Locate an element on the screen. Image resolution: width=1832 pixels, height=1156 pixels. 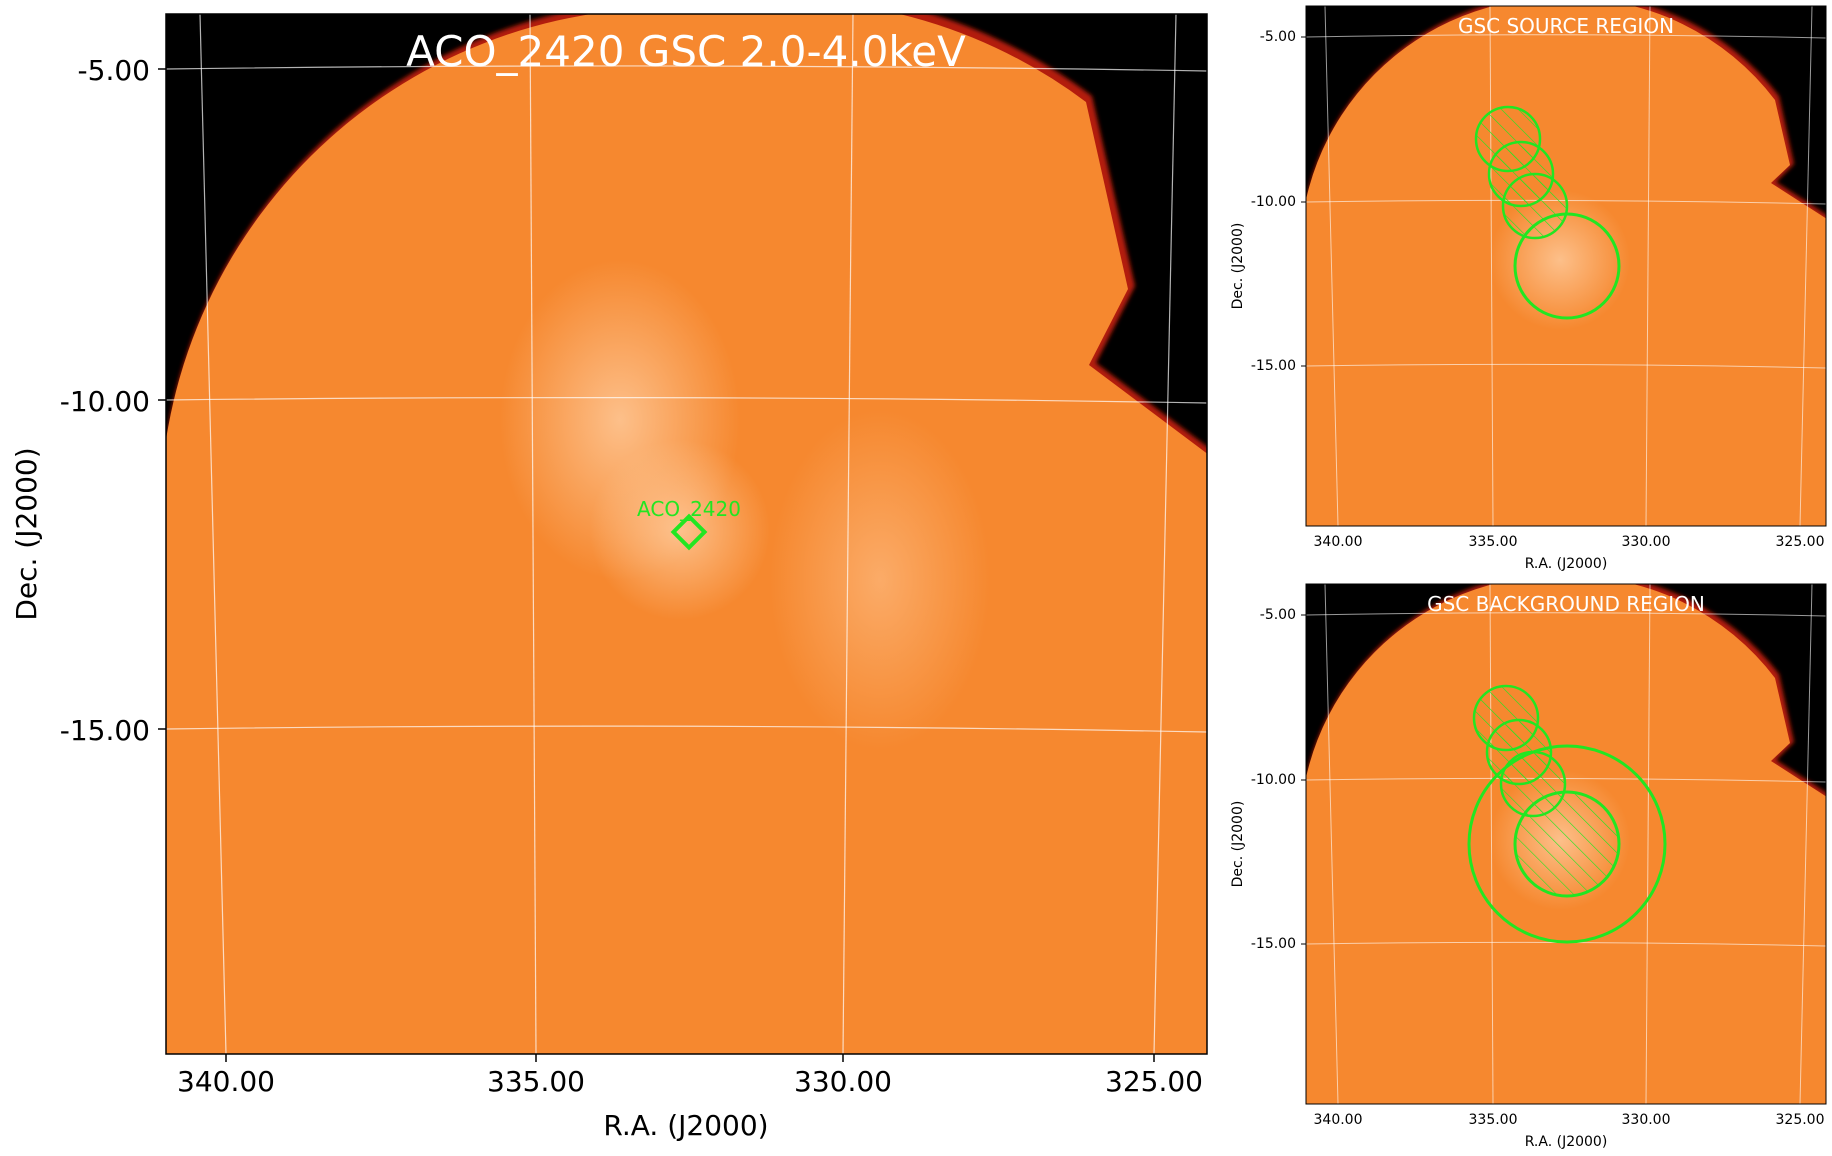
aco-2420-diamond-marker is located at coordinates (689, 532).